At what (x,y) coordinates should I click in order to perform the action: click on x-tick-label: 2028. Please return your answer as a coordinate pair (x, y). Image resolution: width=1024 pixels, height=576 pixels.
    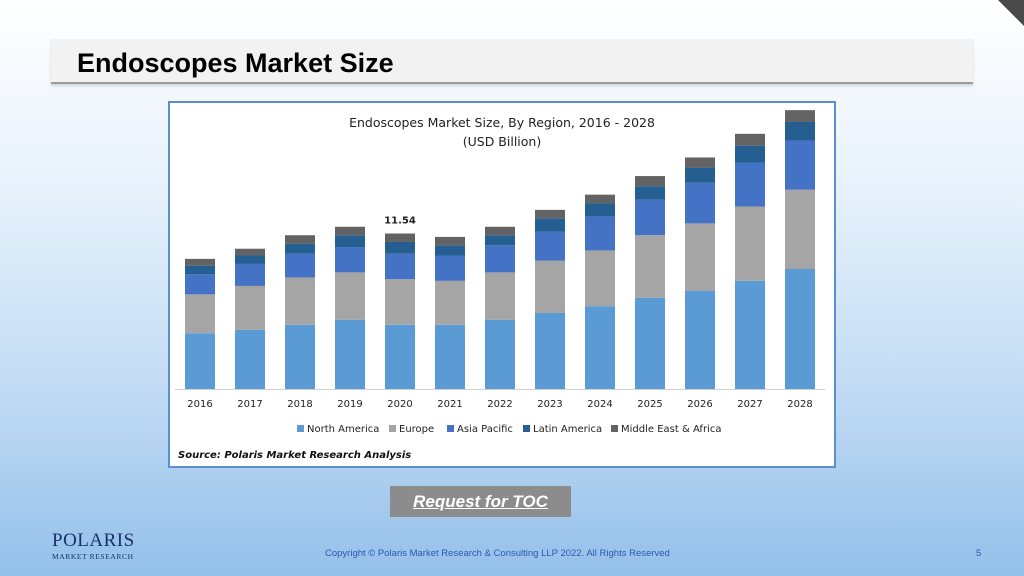
    Looking at the image, I should click on (799, 404).